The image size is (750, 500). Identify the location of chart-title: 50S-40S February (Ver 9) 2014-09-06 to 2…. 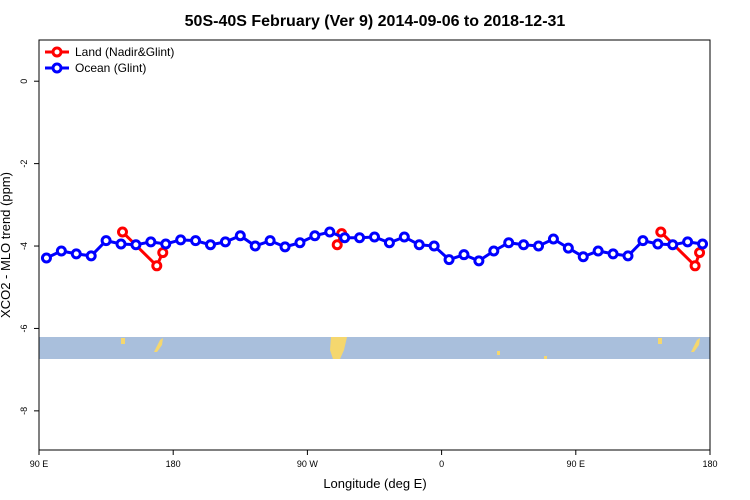
(375, 21).